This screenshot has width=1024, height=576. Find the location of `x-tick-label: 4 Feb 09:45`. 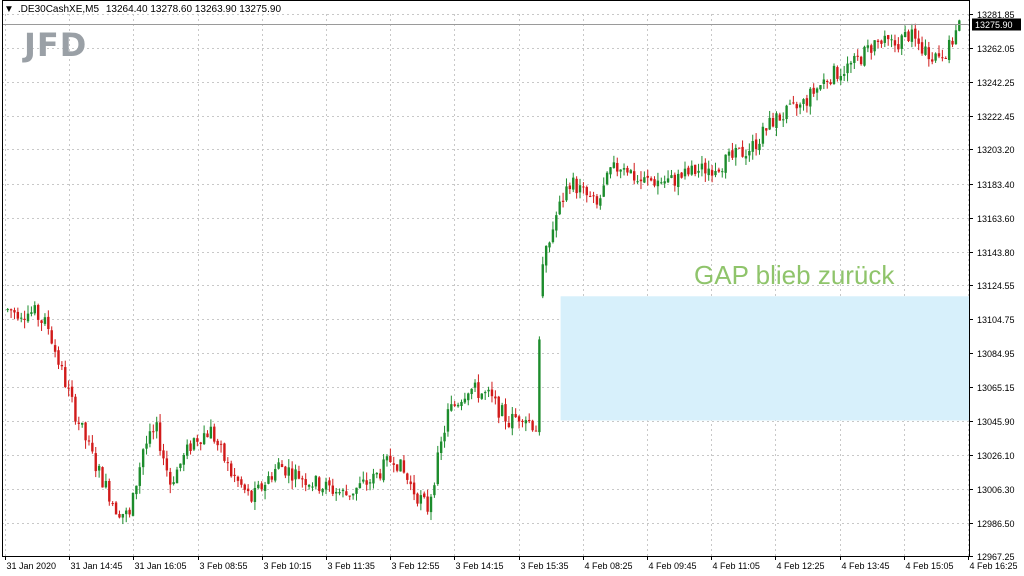

x-tick-label: 4 Feb 09:45 is located at coordinates (673, 566).